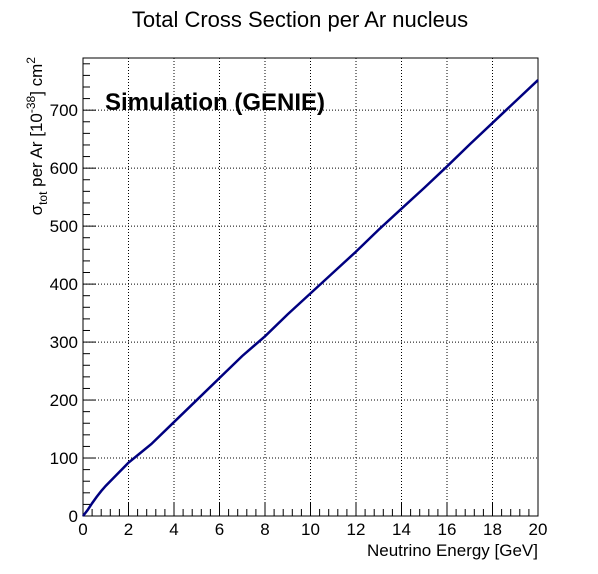  I want to click on y-axis-label-sub: tot, so click(43, 198).